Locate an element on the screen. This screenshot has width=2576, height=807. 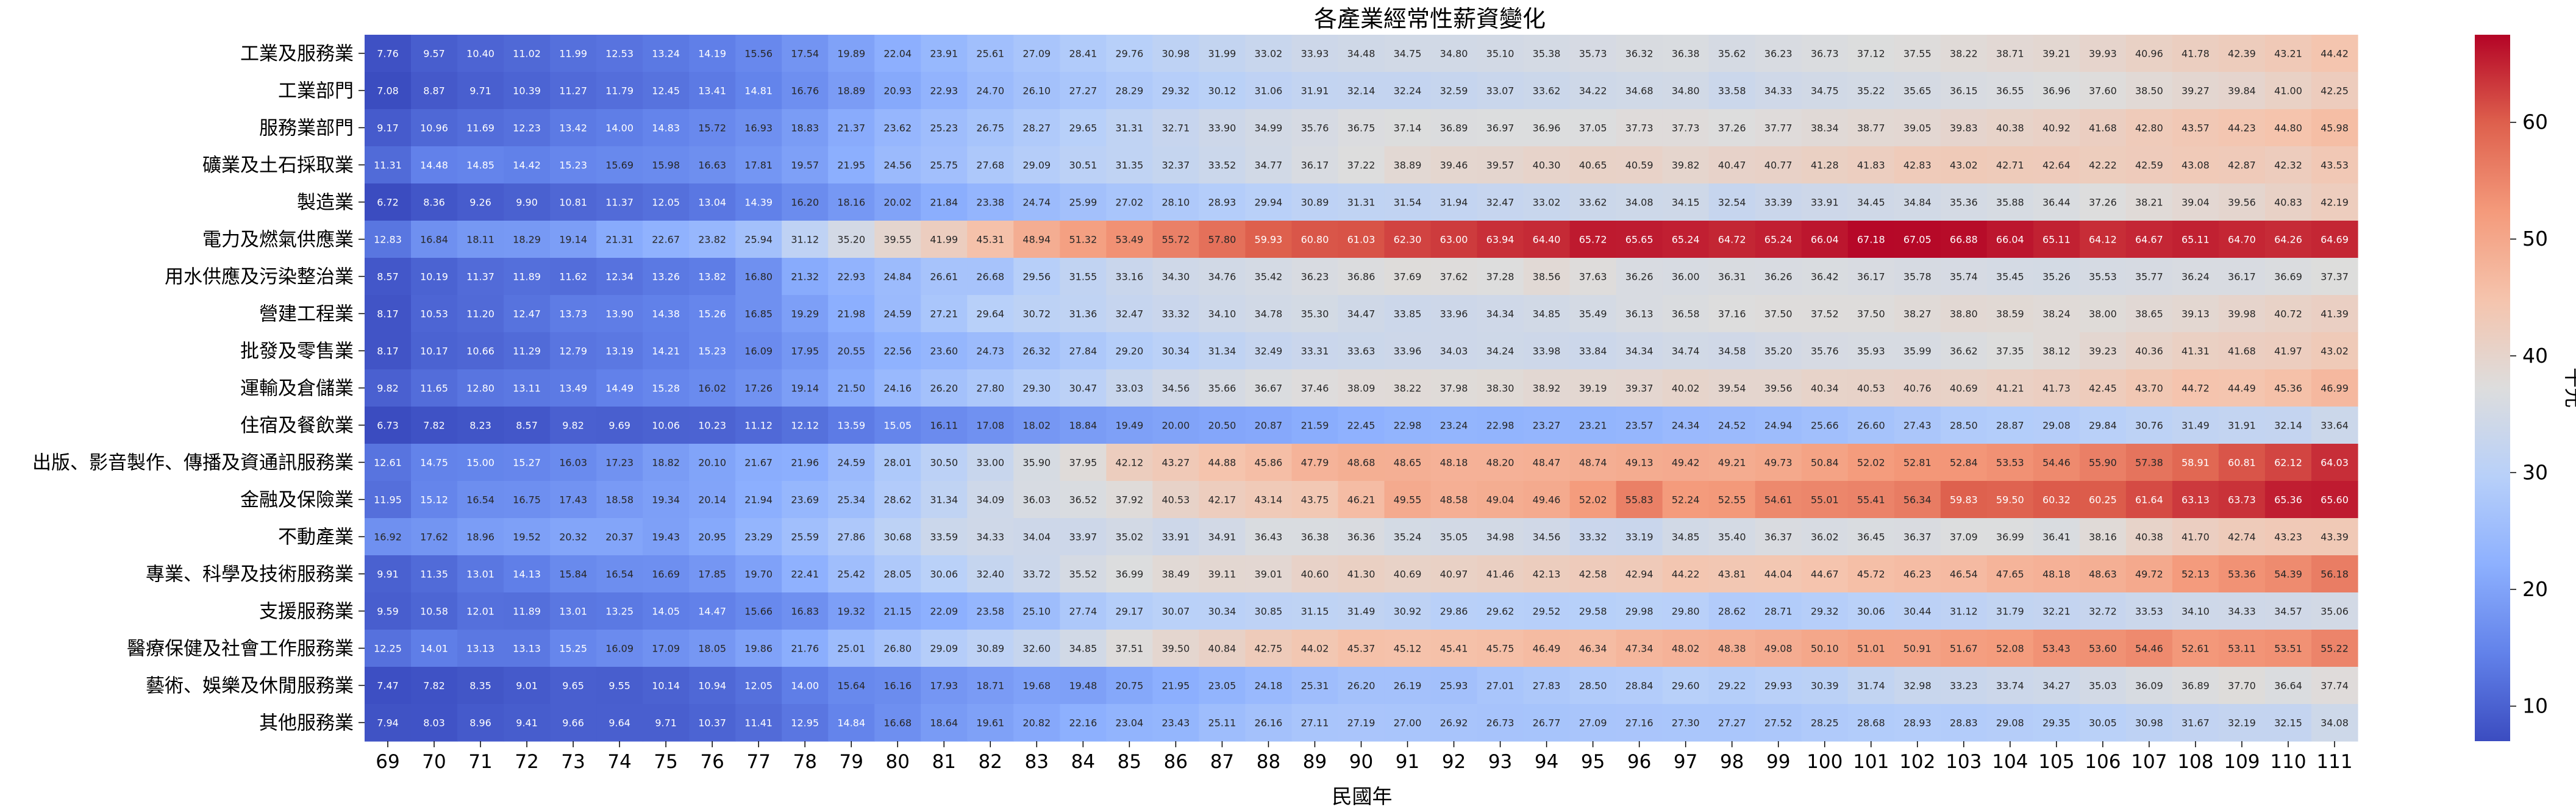
cell-value-label: 20.55 is located at coordinates (851, 352).